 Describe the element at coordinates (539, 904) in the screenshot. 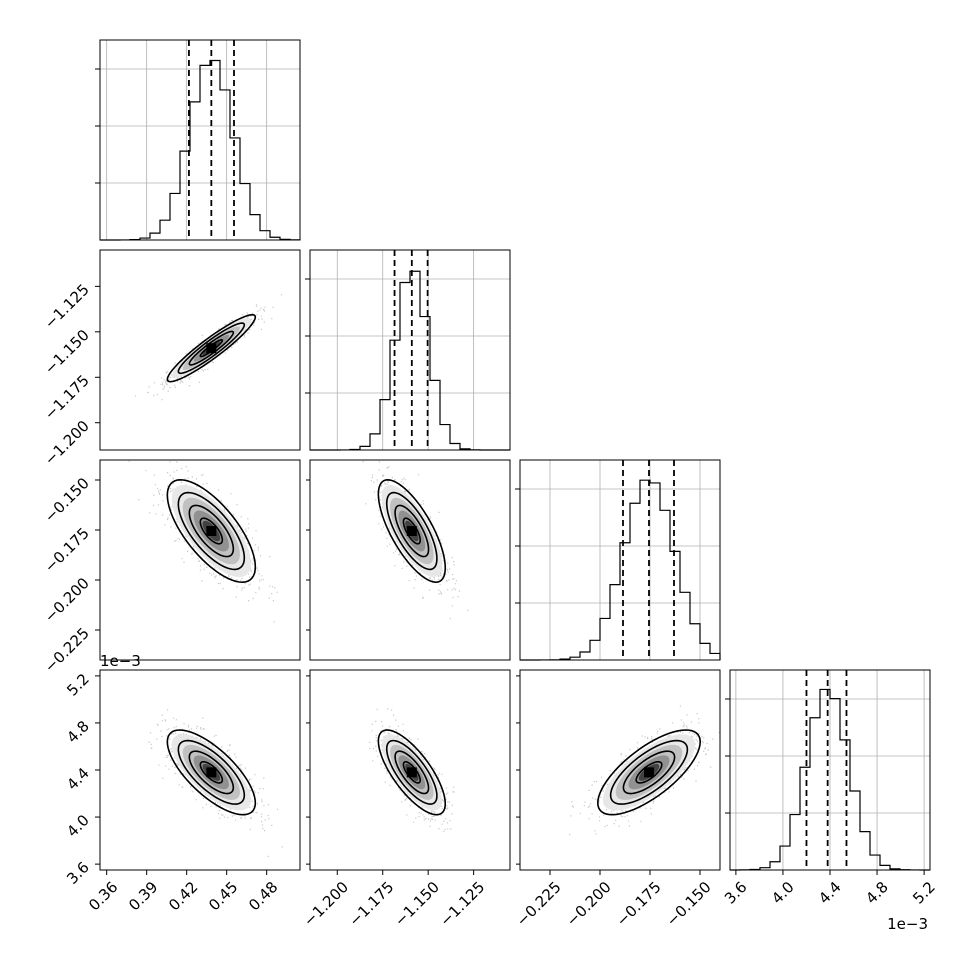

I see `x-tick-label: −0.225` at that location.